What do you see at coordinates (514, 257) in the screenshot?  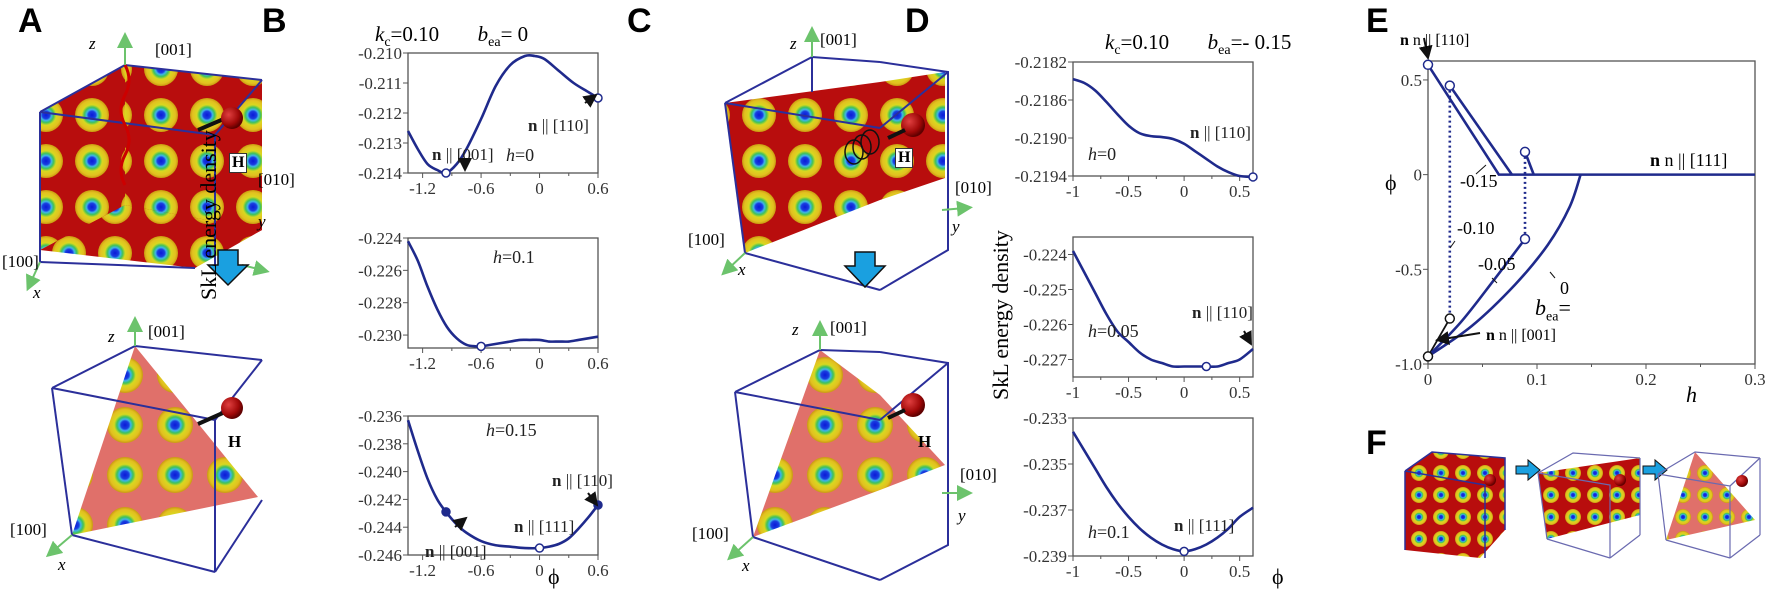 I see `h-annotation: h=0.1` at bounding box center [514, 257].